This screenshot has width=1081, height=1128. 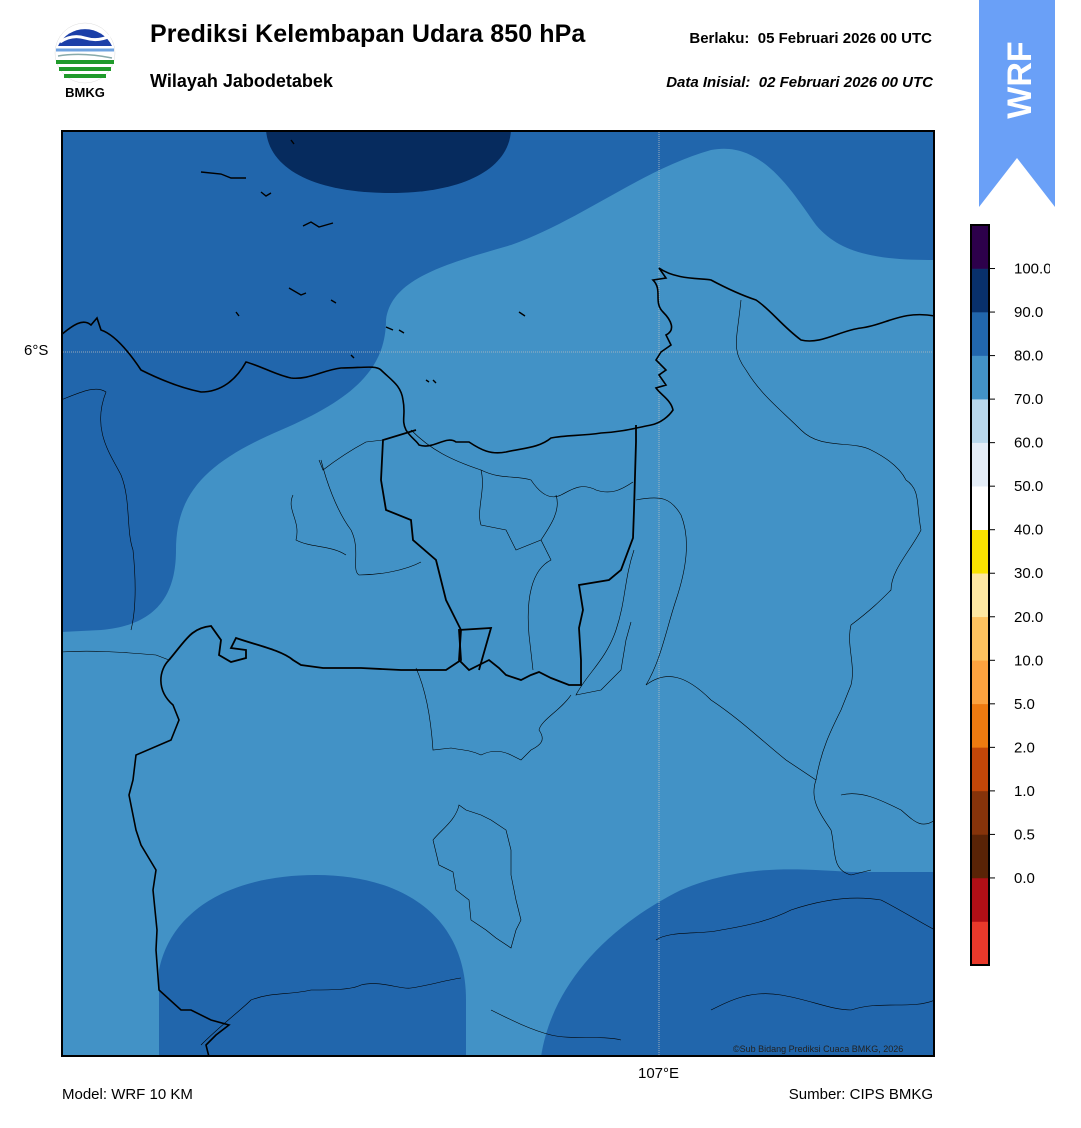 What do you see at coordinates (1028, 573) in the screenshot?
I see `colorbar-tick-label: 30.0` at bounding box center [1028, 573].